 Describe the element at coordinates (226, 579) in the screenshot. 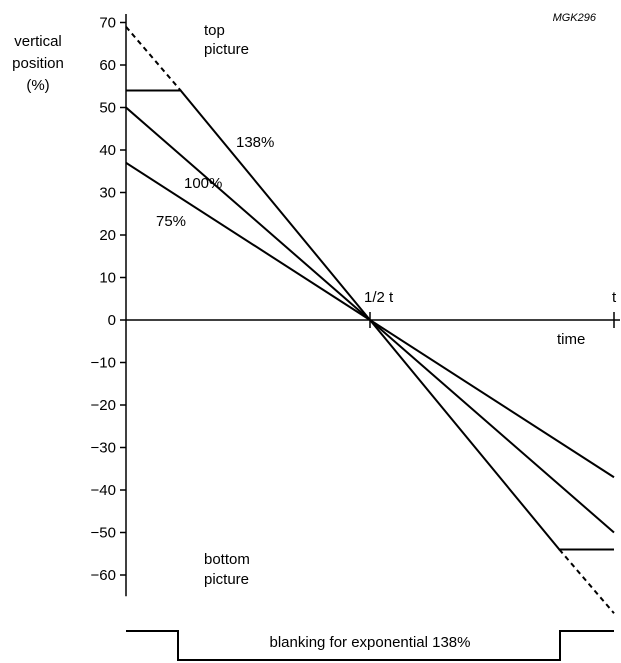

I see `bottom-picture-label-line-2: picture` at that location.